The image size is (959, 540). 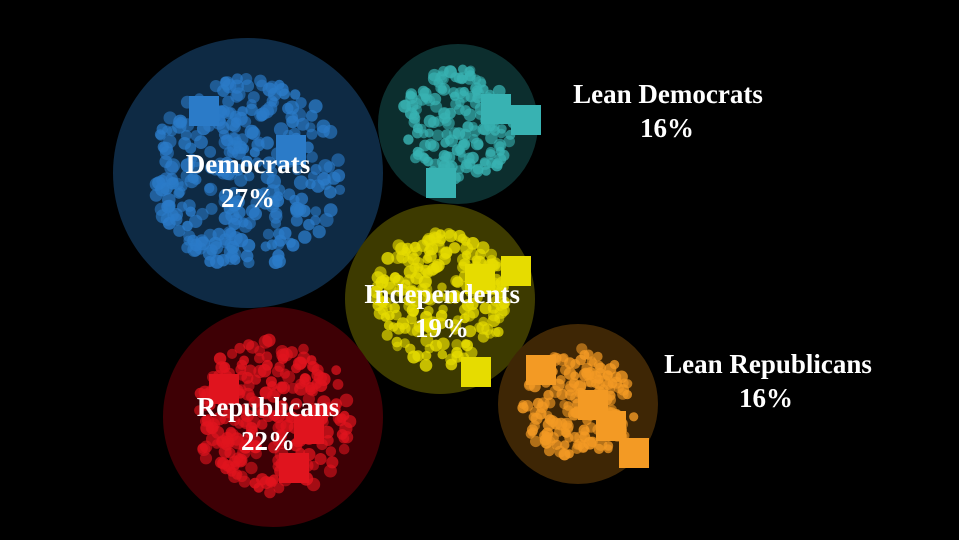 What do you see at coordinates (541, 370) in the screenshot?
I see `square-marker-lean-republicans` at bounding box center [541, 370].